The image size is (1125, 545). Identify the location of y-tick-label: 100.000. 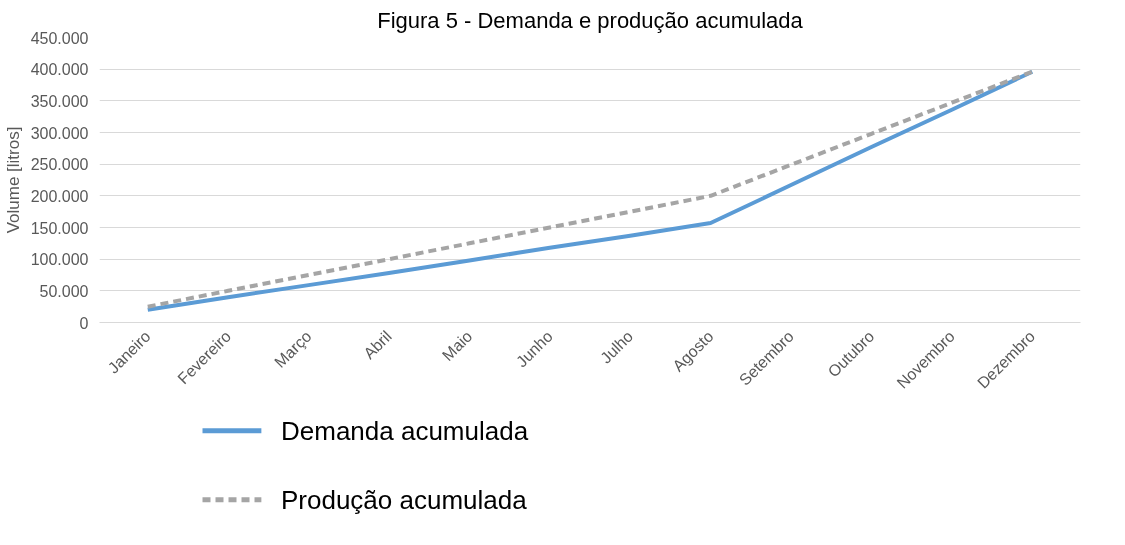
(59, 260).